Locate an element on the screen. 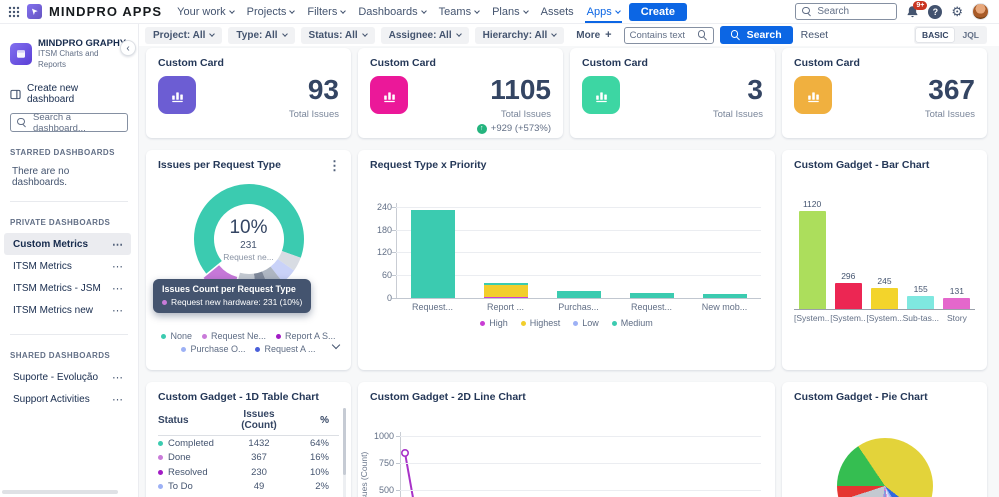 The image size is (999, 497). y-tick-label: 750 is located at coordinates (386, 463).